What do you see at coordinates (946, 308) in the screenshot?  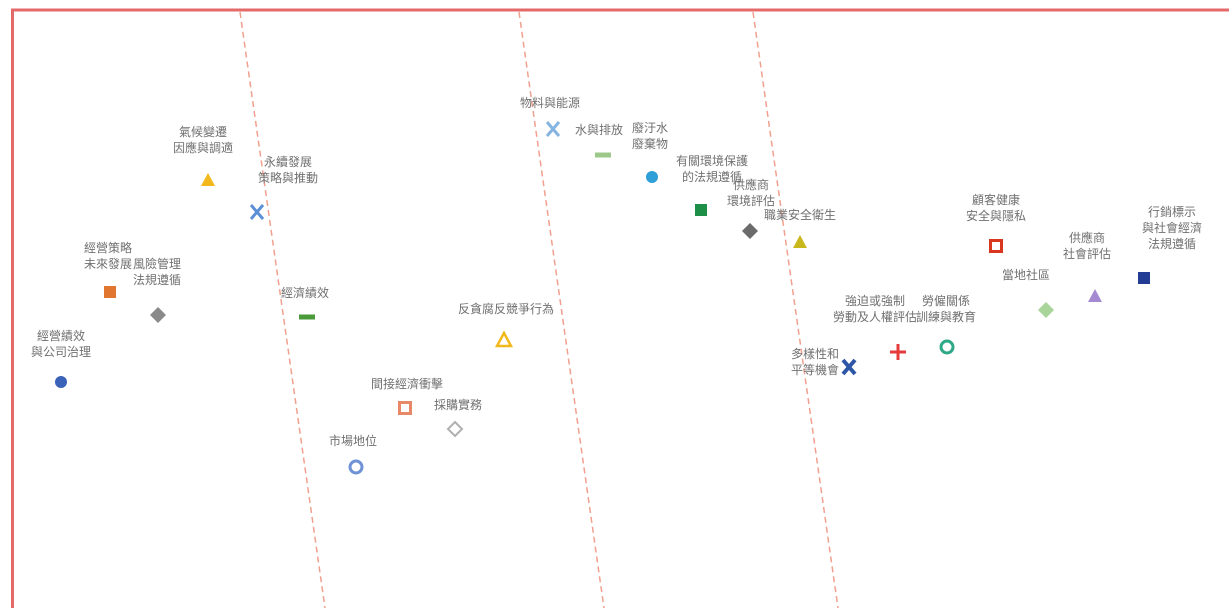 I see `point-label-labor: 勞僱關係訓練與教育` at bounding box center [946, 308].